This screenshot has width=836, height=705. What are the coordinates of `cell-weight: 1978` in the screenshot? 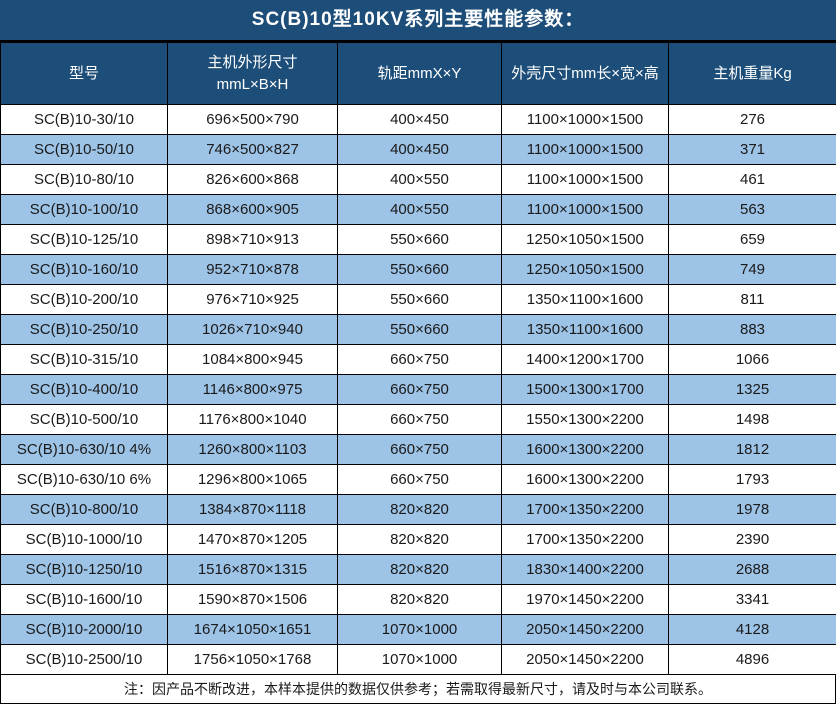 It's located at (752, 509).